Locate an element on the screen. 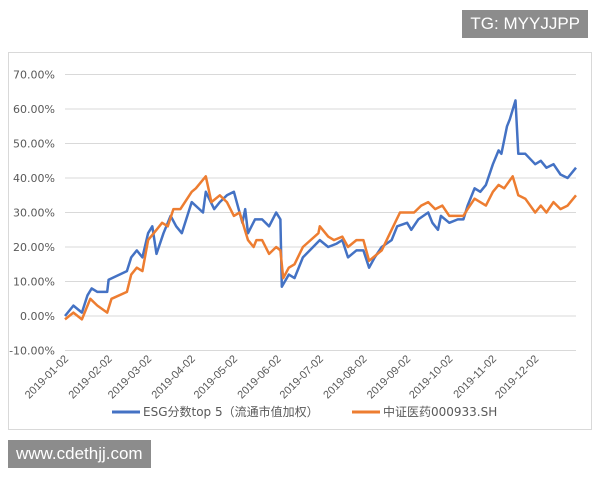 The image size is (600, 480). x-tick-label: 2019-08-02 is located at coordinates (345, 377).